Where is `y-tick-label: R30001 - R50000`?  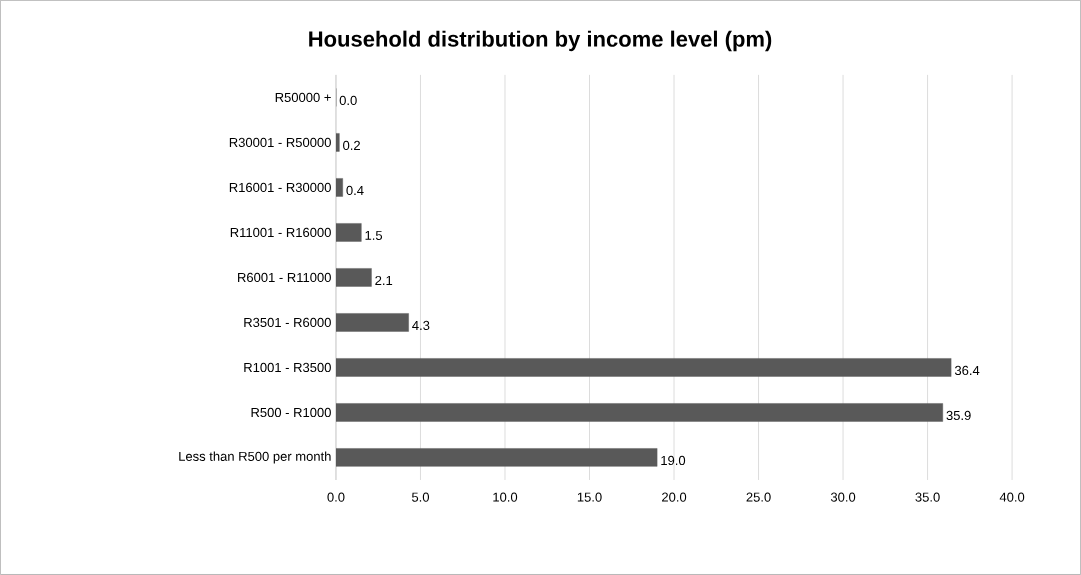 y-tick-label: R30001 - R50000 is located at coordinates (280, 142).